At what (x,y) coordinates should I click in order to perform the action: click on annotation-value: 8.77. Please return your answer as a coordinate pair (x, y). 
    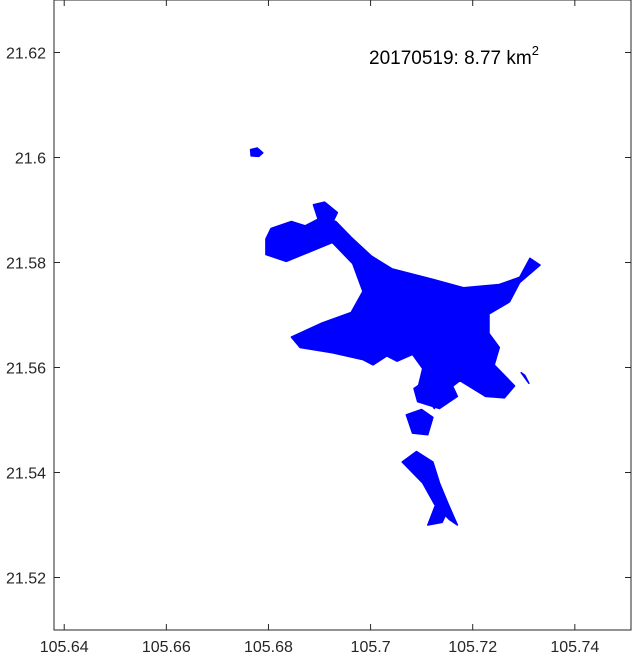
    Looking at the image, I should click on (482, 58).